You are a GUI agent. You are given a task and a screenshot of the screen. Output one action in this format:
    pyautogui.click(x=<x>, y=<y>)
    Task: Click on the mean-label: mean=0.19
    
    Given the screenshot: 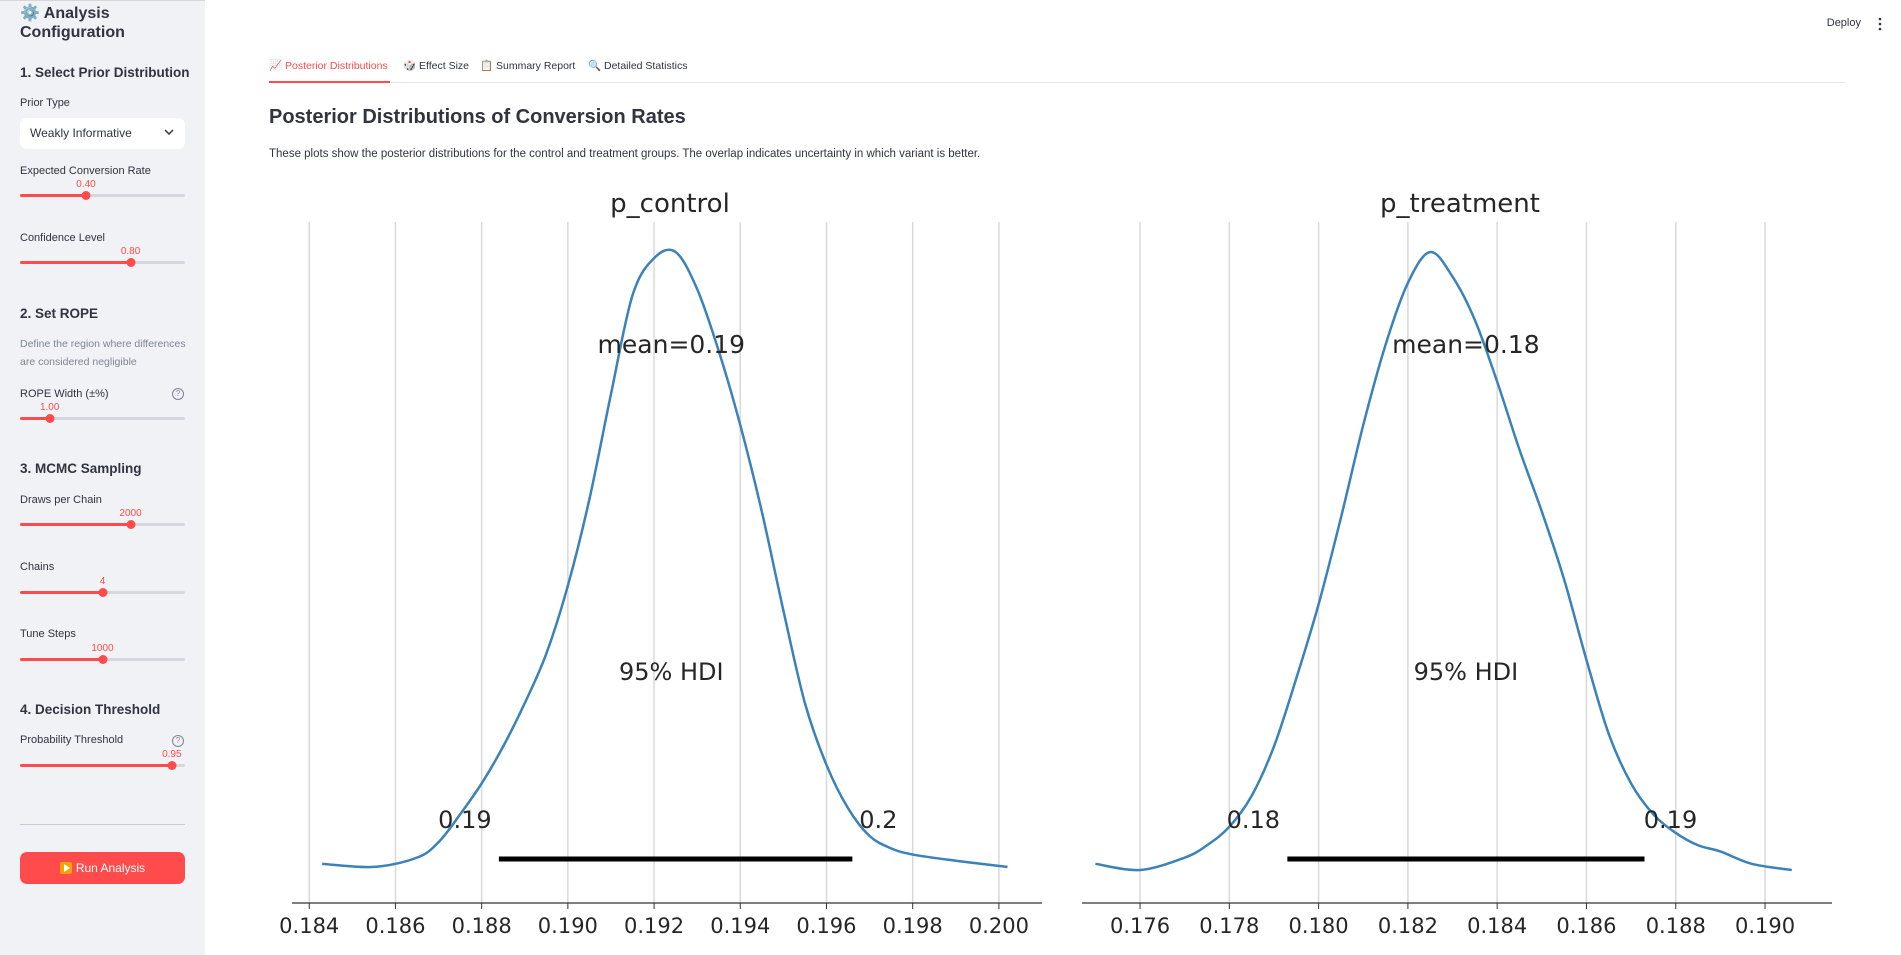 What is the action you would take?
    pyautogui.click(x=672, y=344)
    